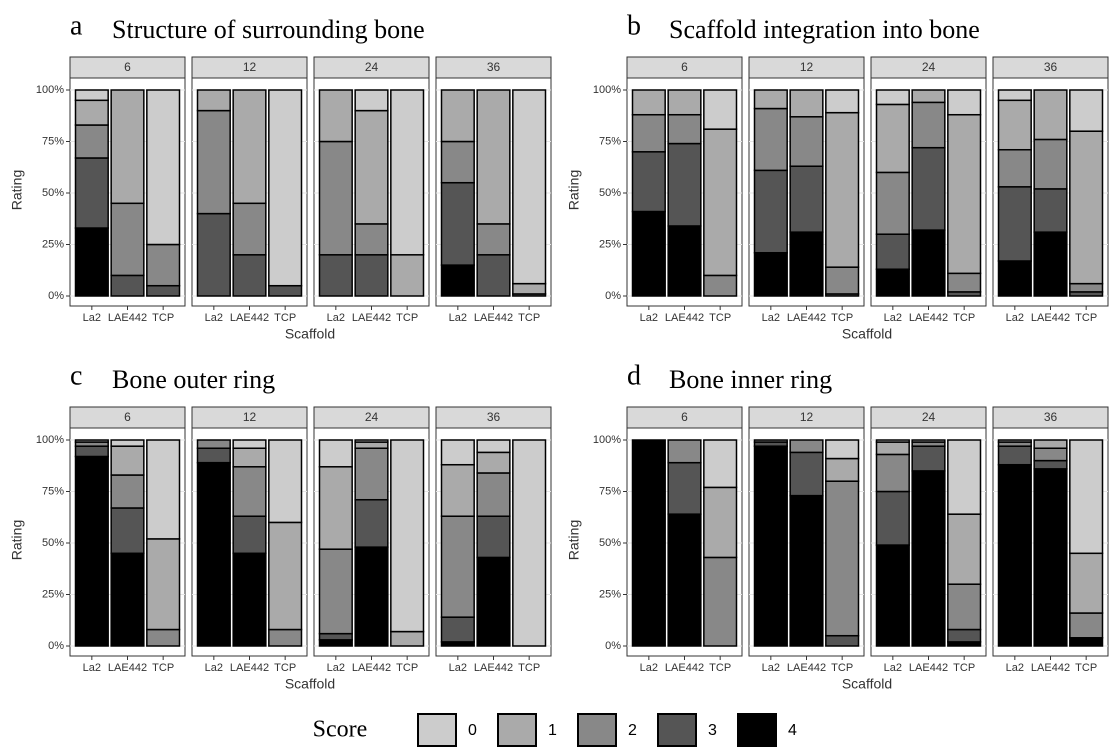  Describe the element at coordinates (53, 491) in the screenshot. I see `y-tick-label: 75%` at that location.